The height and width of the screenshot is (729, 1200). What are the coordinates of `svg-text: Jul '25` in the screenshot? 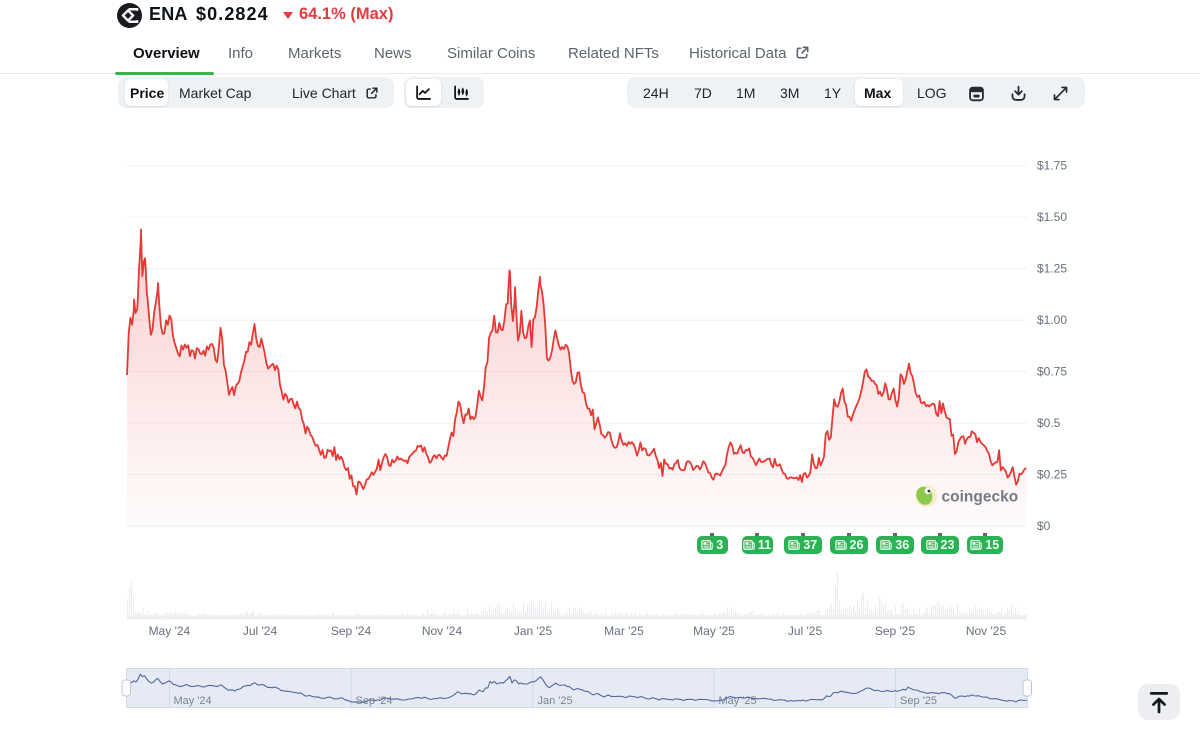 It's located at (805, 631).